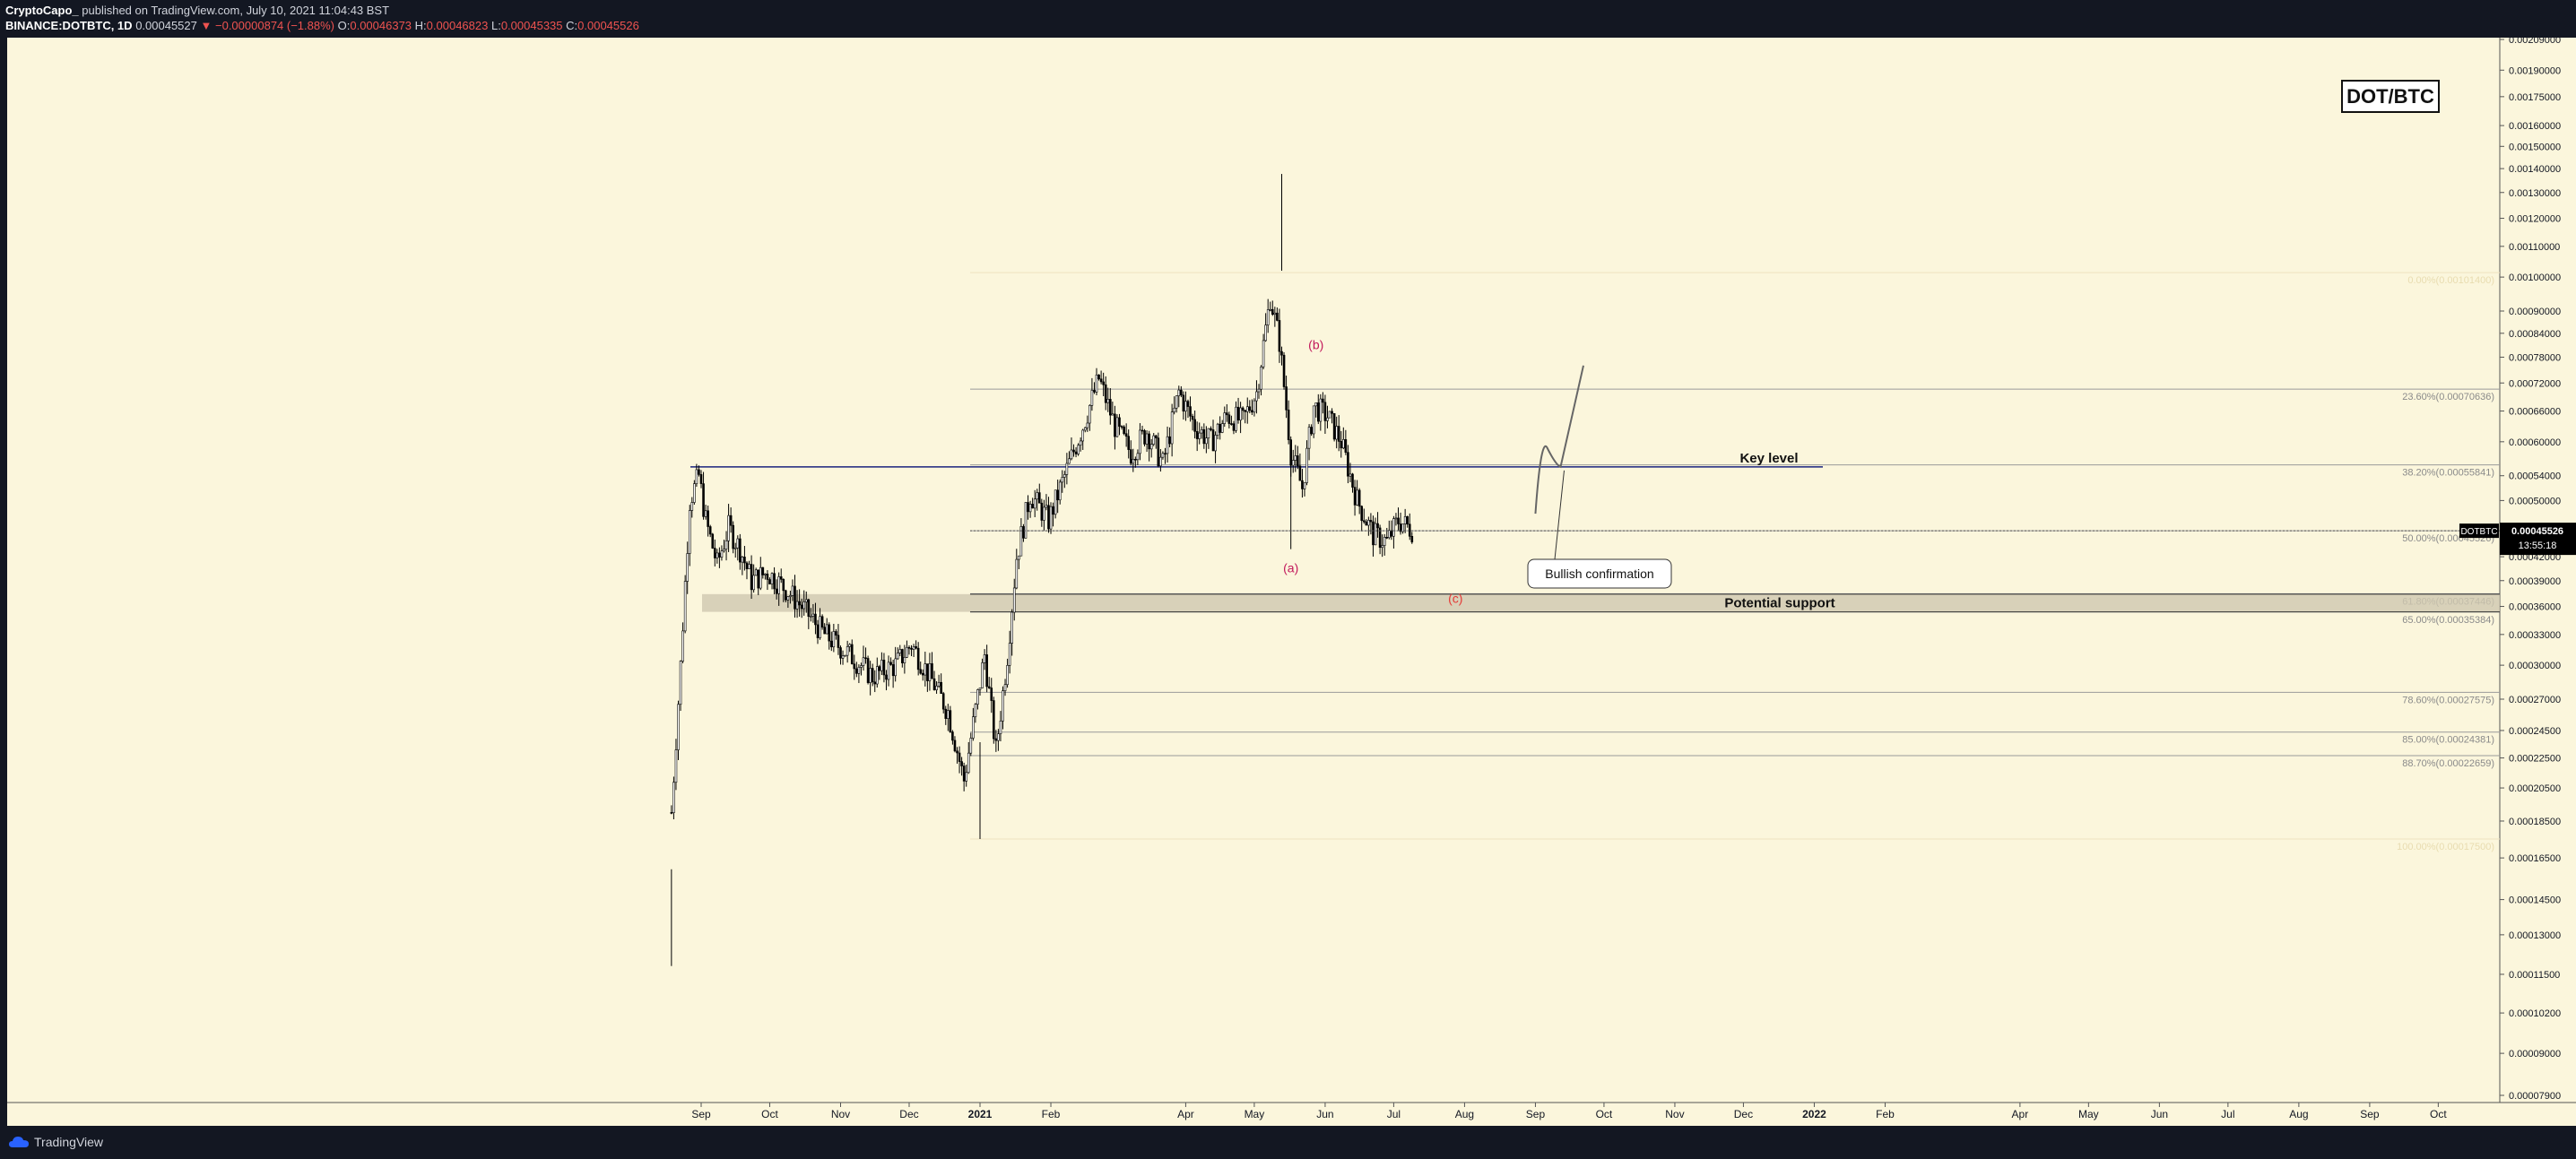 The image size is (2576, 1159). What do you see at coordinates (69, 25) in the screenshot?
I see `symbol-name: BINANCE:DOTBTC, 1D` at bounding box center [69, 25].